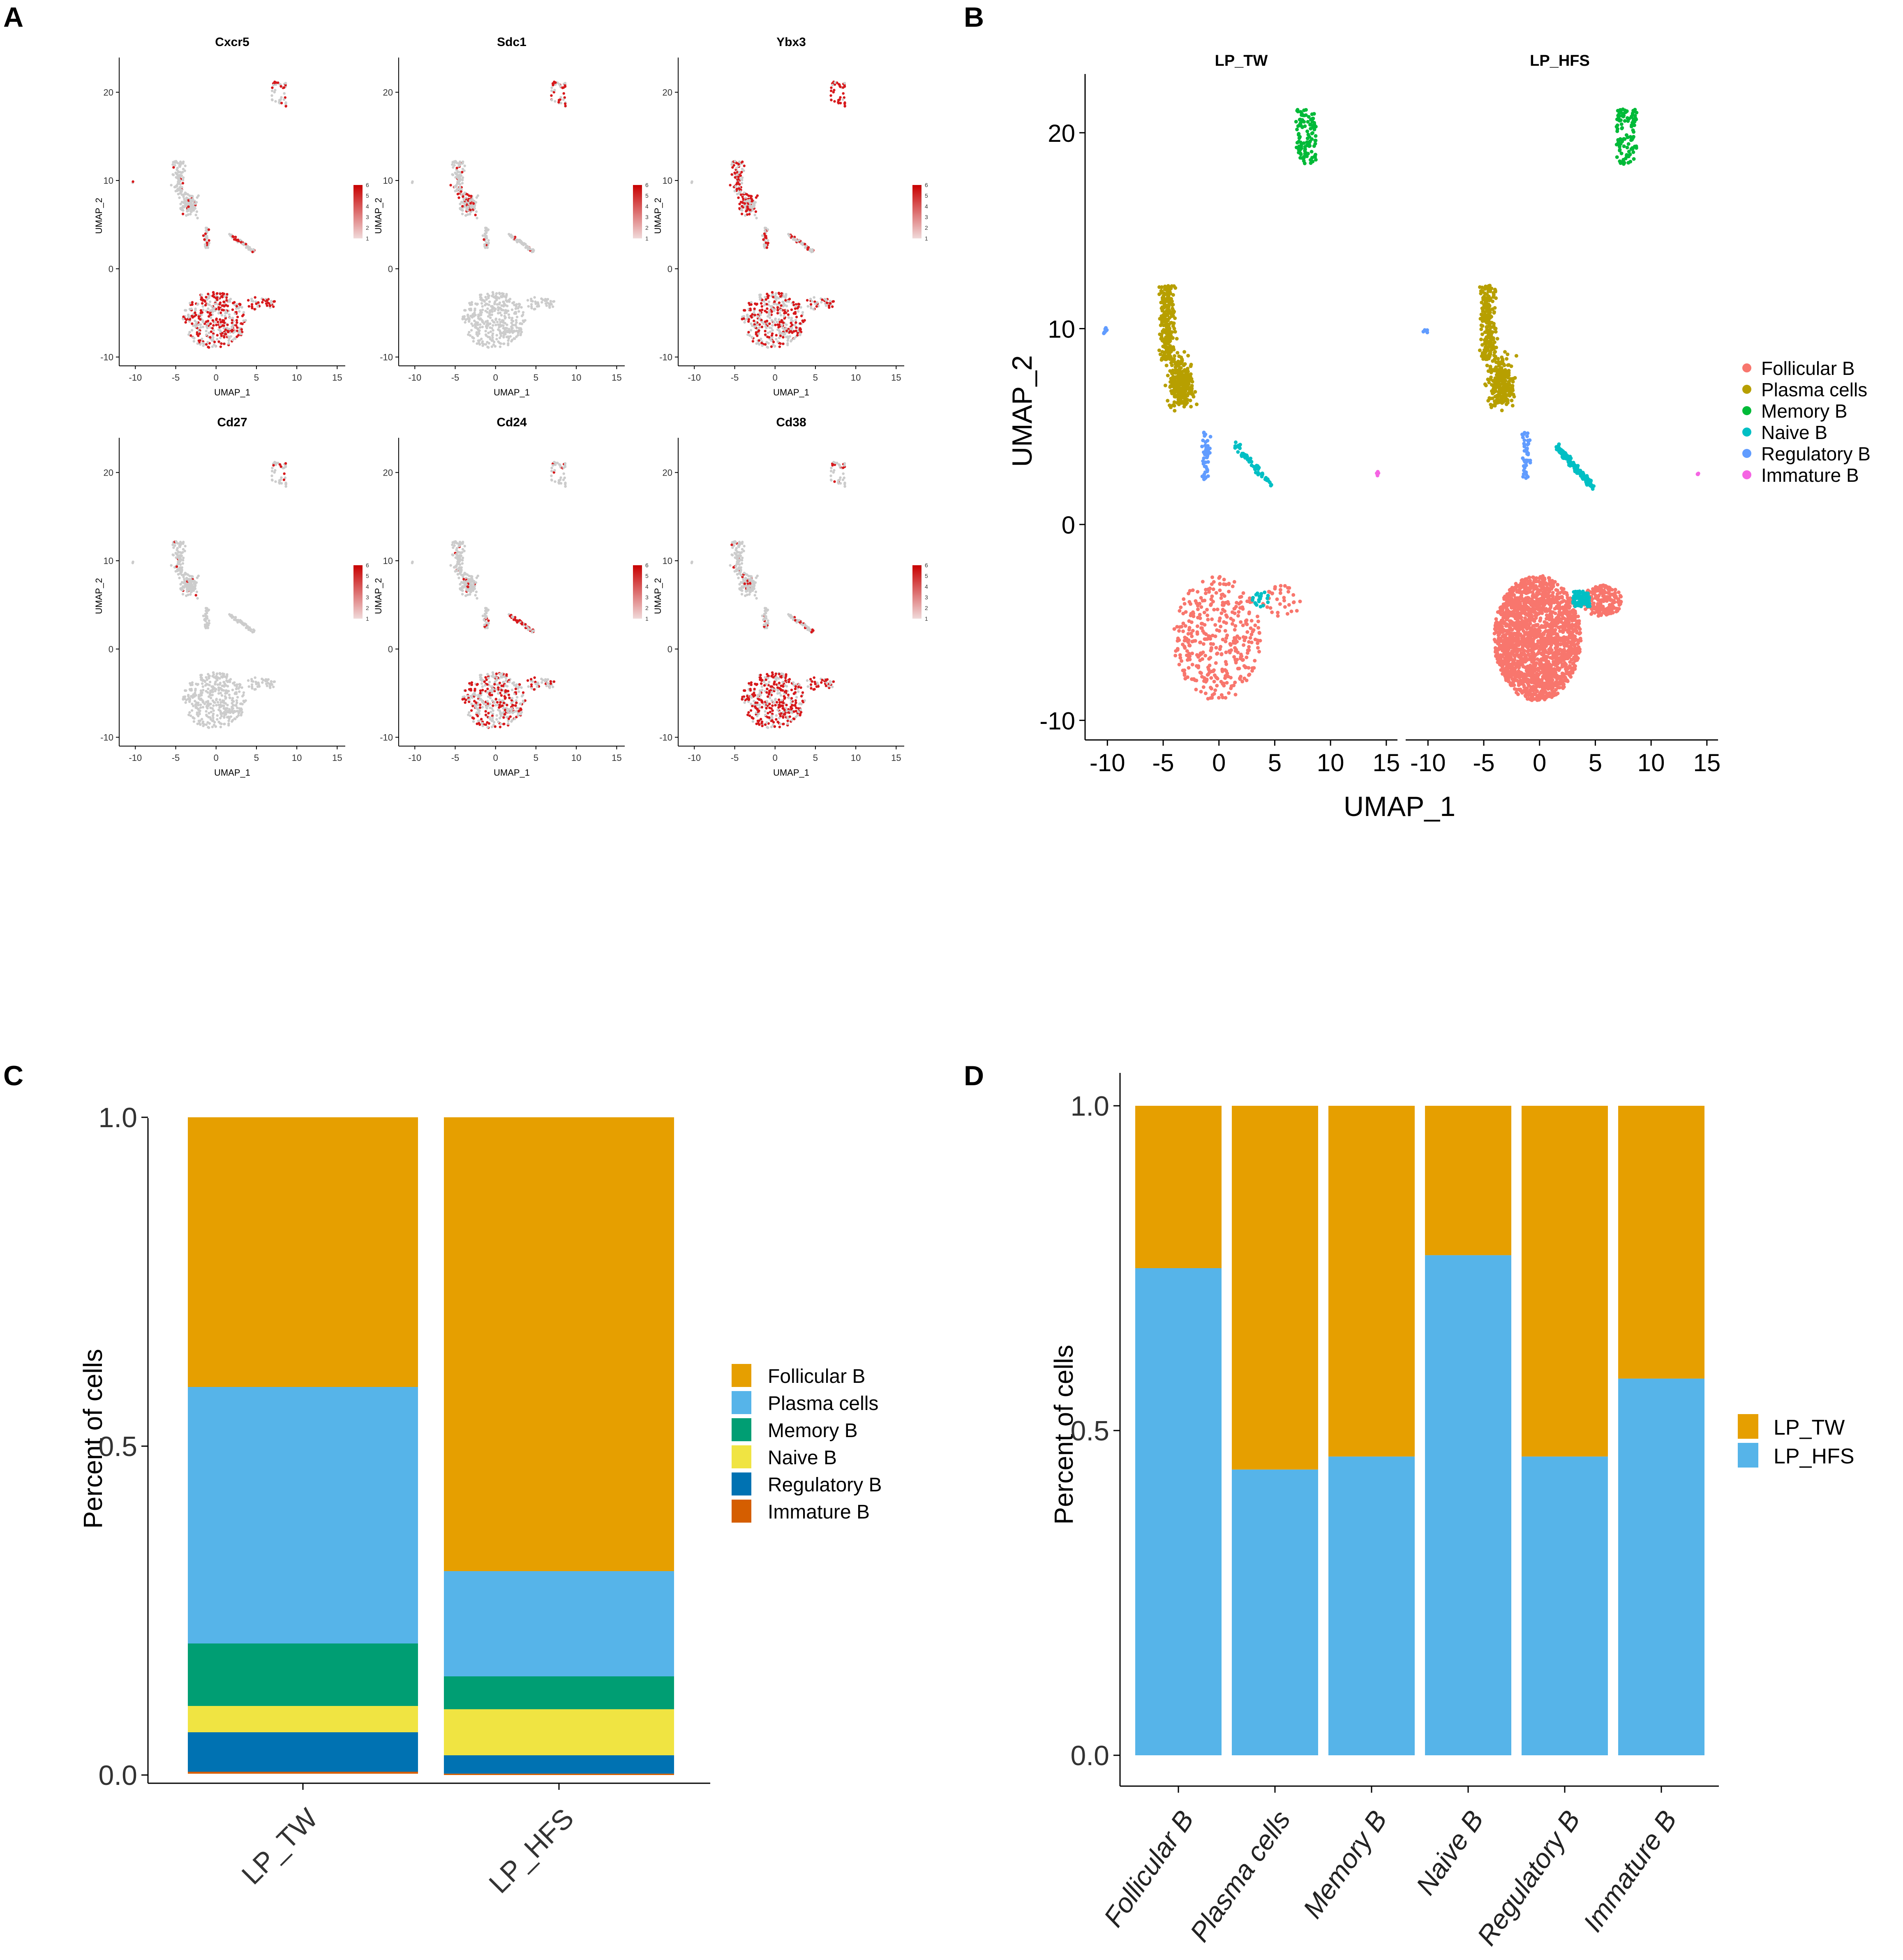  I want to click on x-tick-label: 15, so click(896, 758).